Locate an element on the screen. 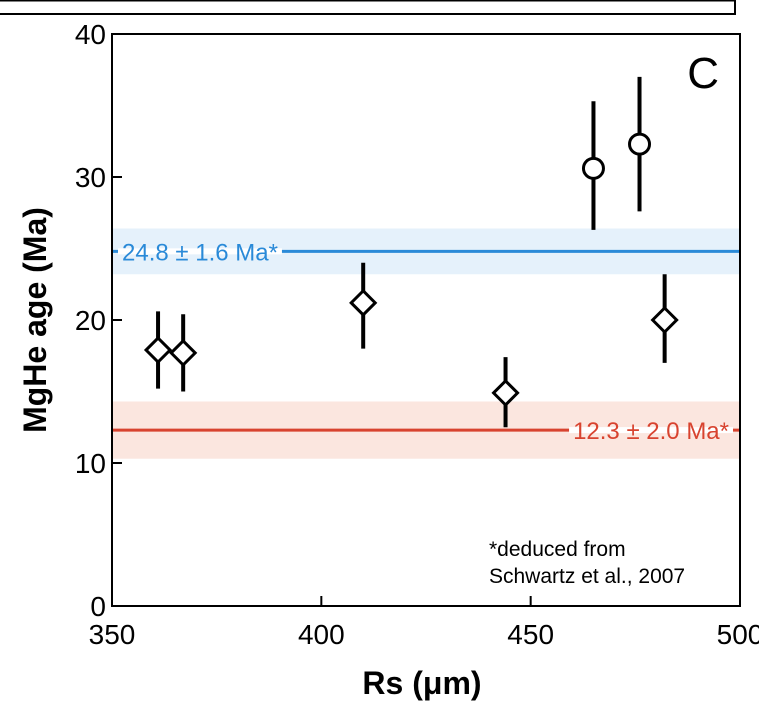 The height and width of the screenshot is (705, 759). x-tick-label-500: 500 is located at coordinates (738, 634).